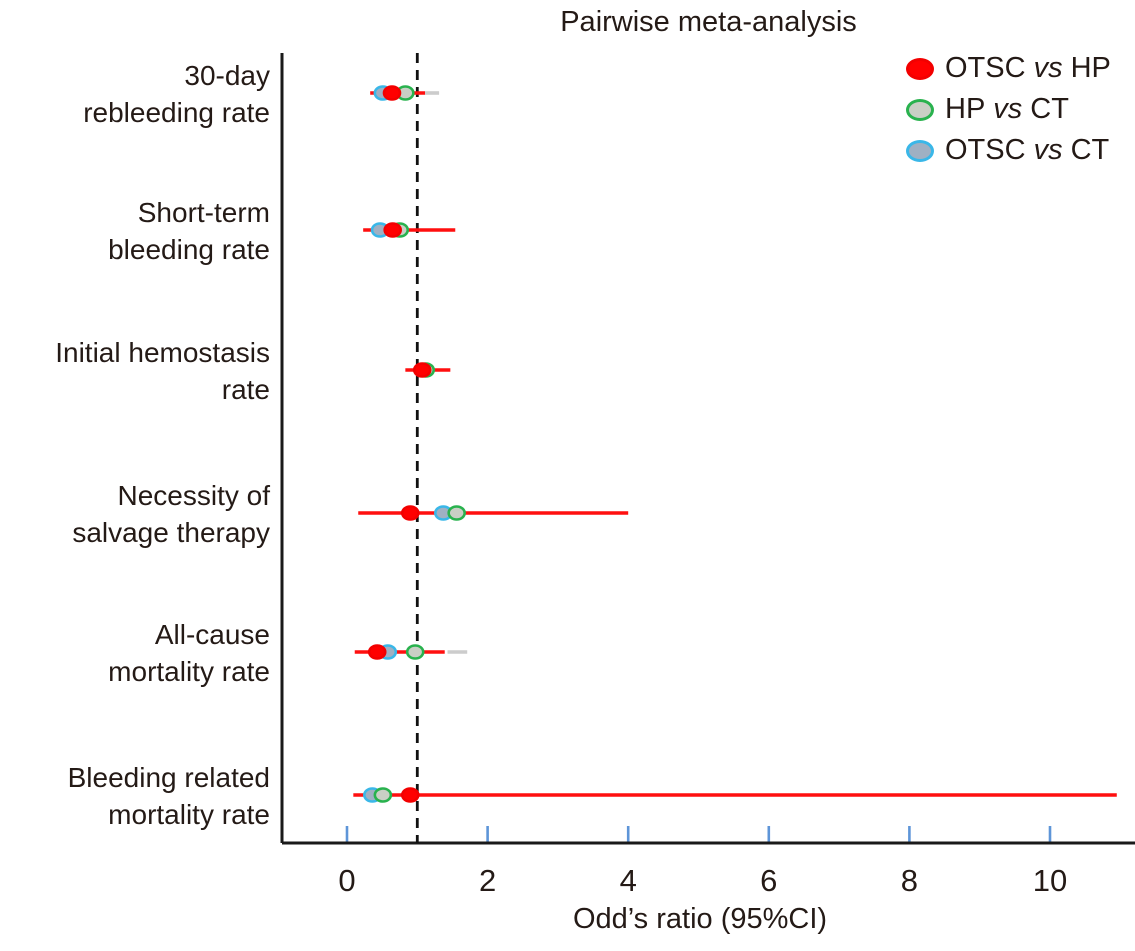 This screenshot has width=1135, height=951. Describe the element at coordinates (162, 371) in the screenshot. I see `category-label: Initial hemostasis rate` at that location.